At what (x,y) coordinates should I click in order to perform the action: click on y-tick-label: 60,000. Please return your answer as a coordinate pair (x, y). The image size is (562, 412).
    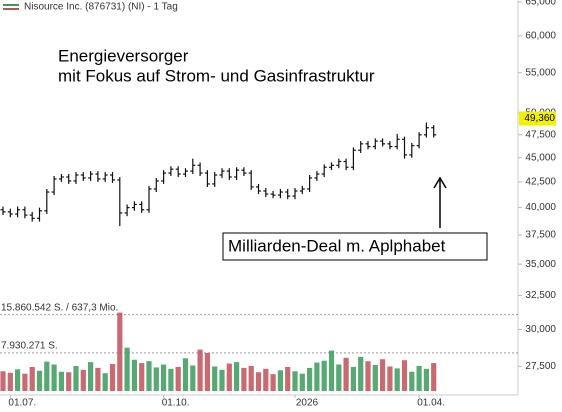
    Looking at the image, I should click on (540, 35).